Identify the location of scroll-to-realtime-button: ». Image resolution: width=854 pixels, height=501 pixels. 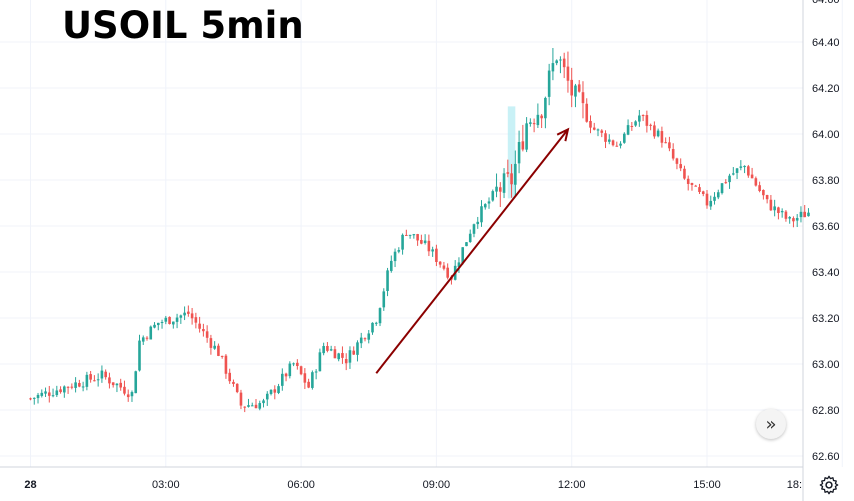
(771, 424).